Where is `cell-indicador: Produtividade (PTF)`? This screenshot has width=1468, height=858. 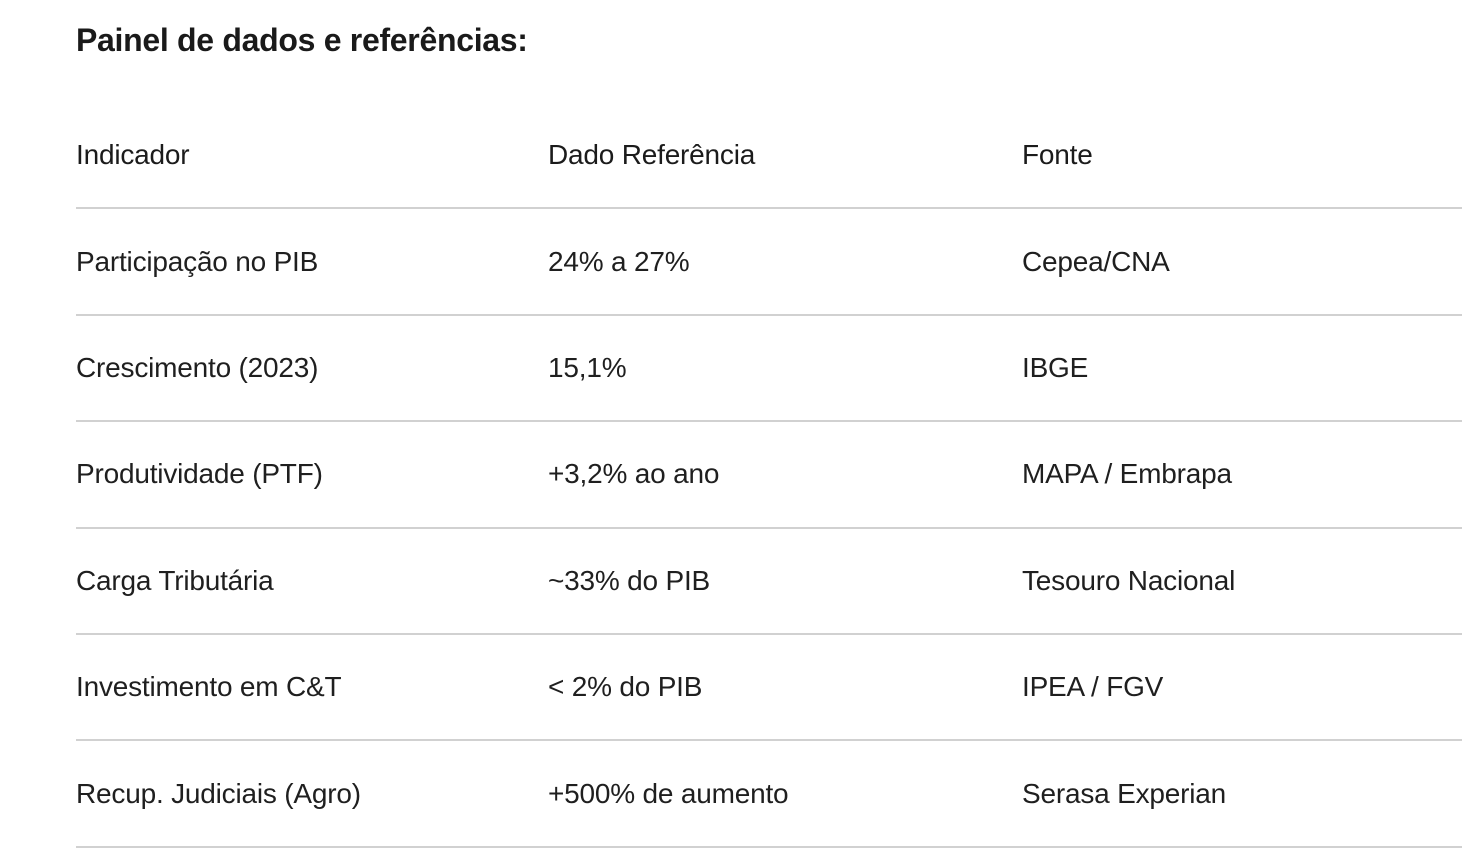
cell-indicador: Produtividade (PTF) is located at coordinates (199, 474).